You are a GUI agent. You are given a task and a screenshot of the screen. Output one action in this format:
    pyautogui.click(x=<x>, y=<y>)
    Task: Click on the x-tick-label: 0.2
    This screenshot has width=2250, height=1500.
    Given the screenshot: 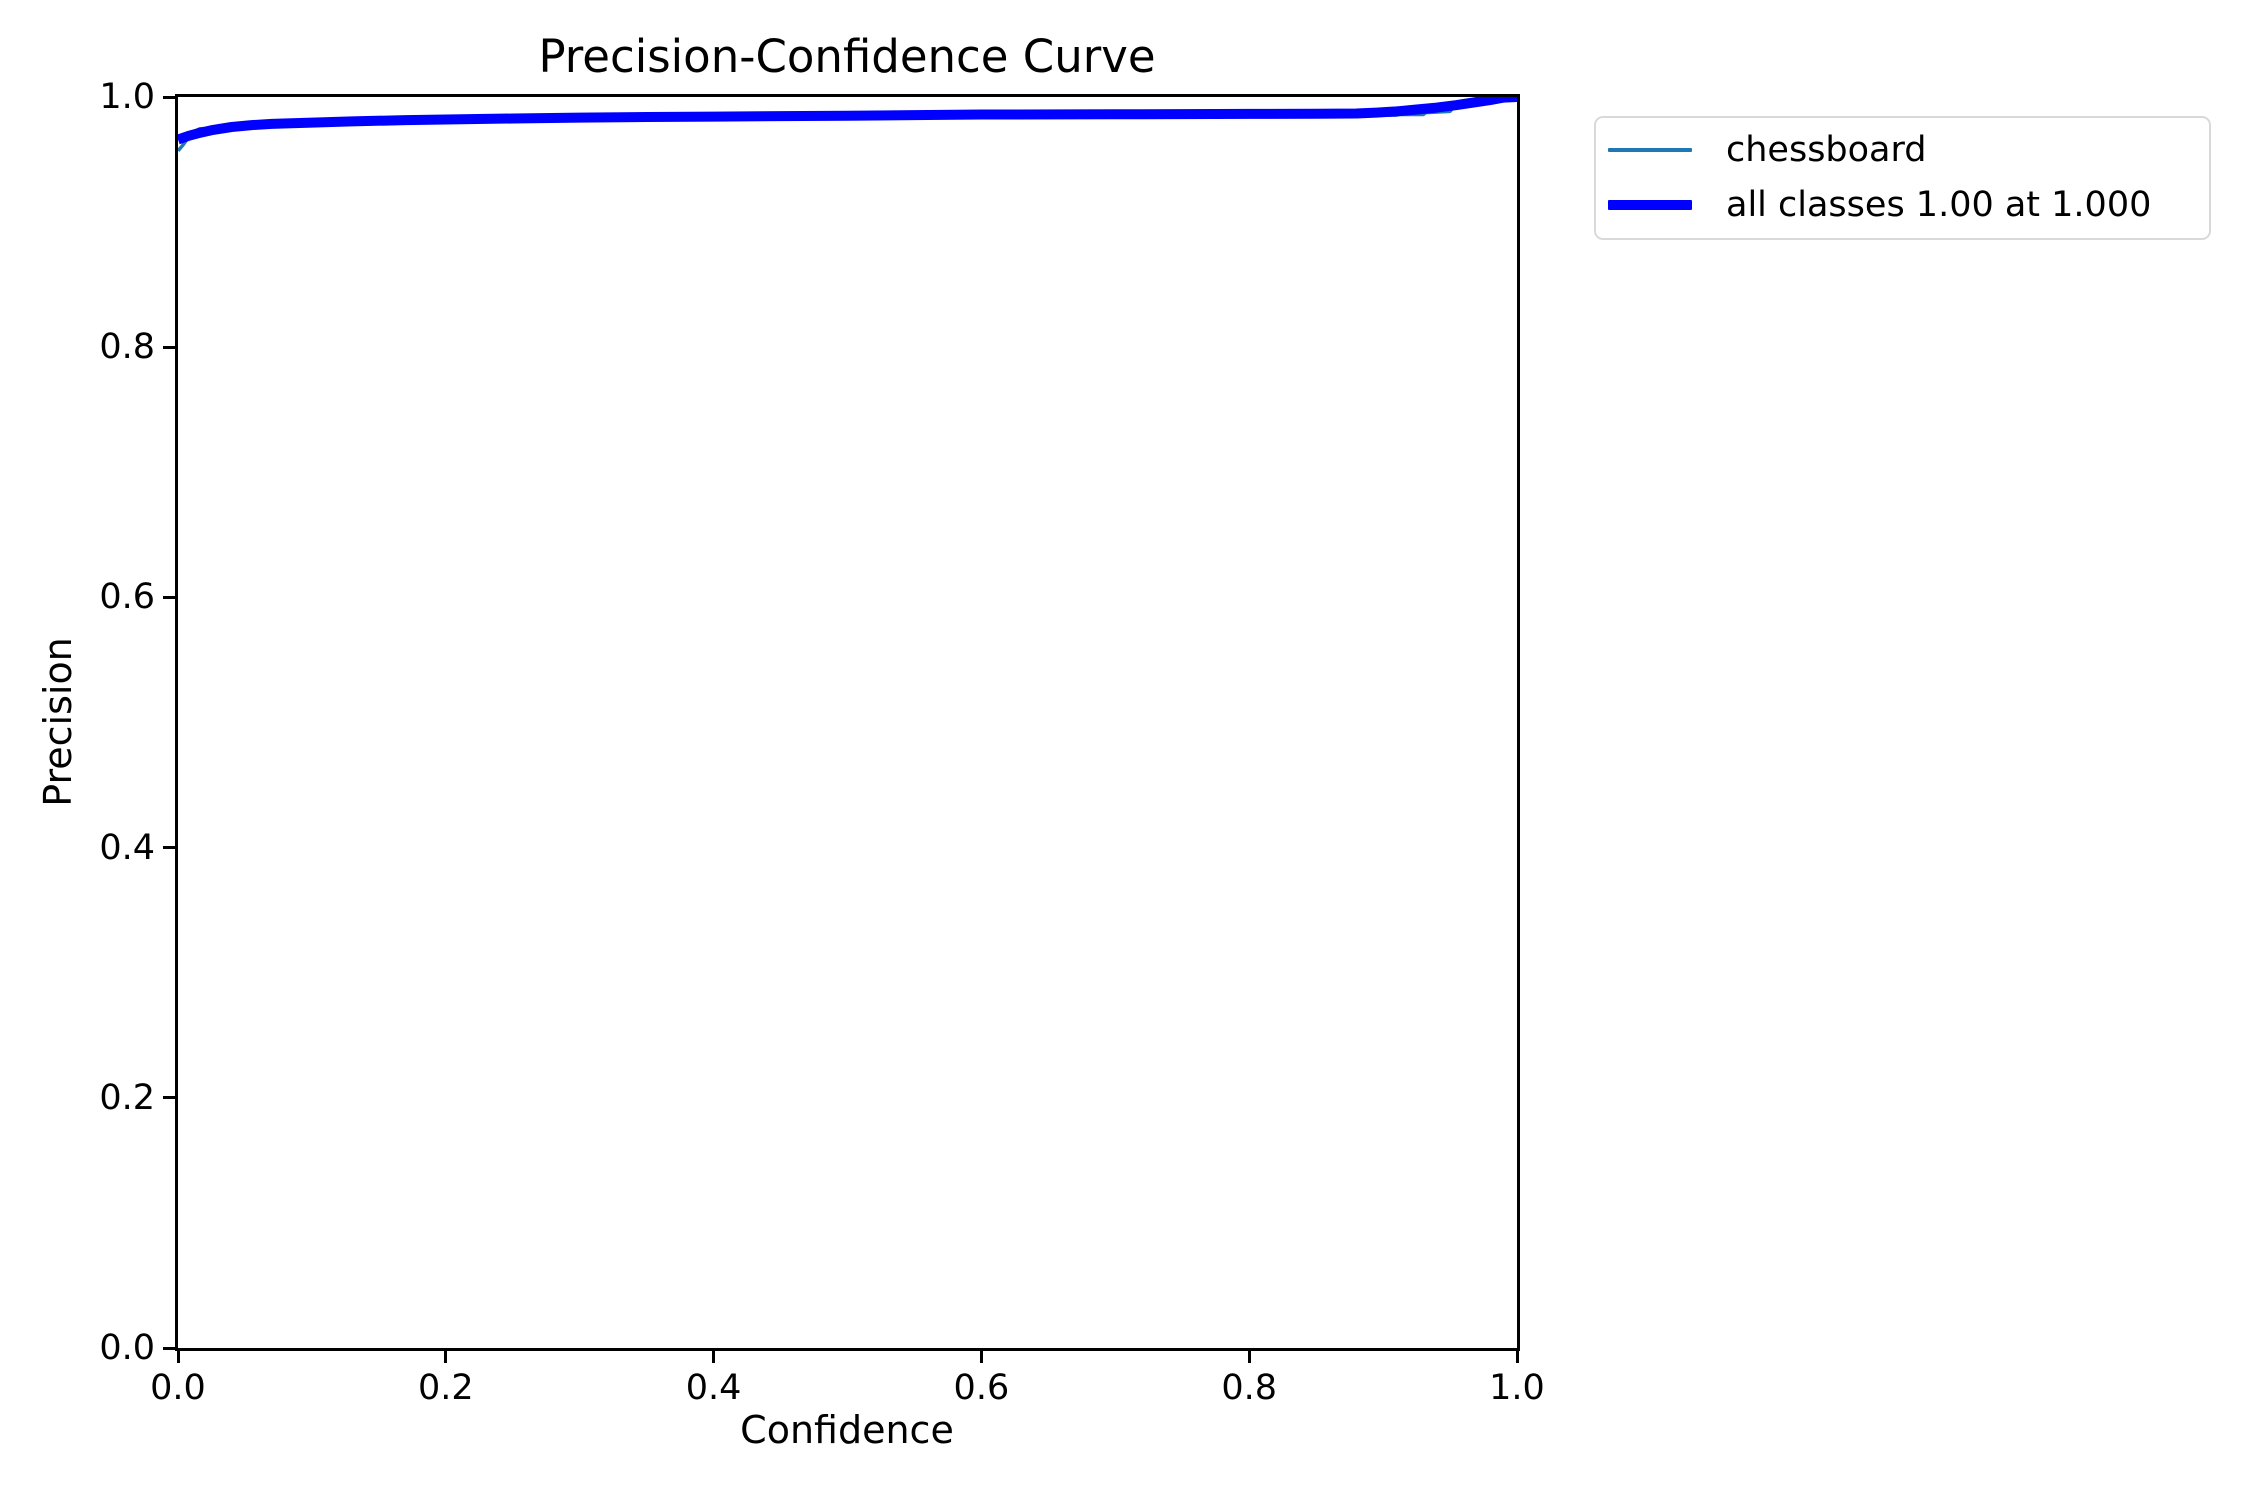 What is the action you would take?
    pyautogui.click(x=445, y=1388)
    